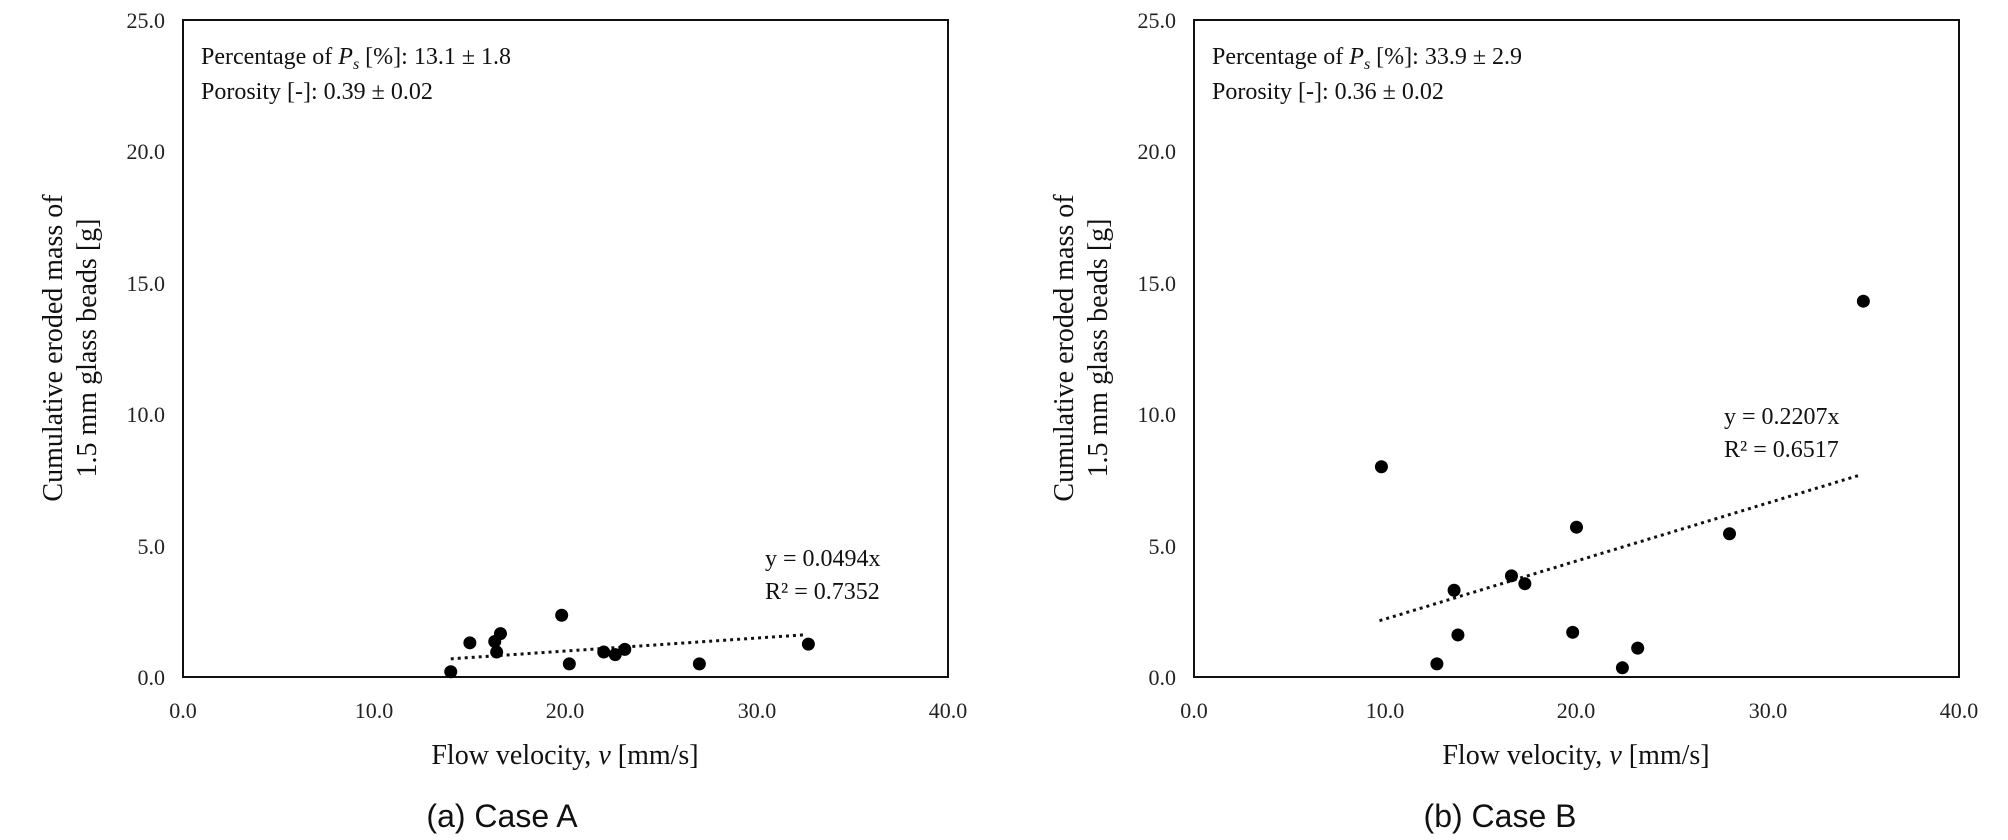 The width and height of the screenshot is (2008, 840). Describe the element at coordinates (1157, 414) in the screenshot. I see `chart-b-ytick-2: 10.0` at that location.